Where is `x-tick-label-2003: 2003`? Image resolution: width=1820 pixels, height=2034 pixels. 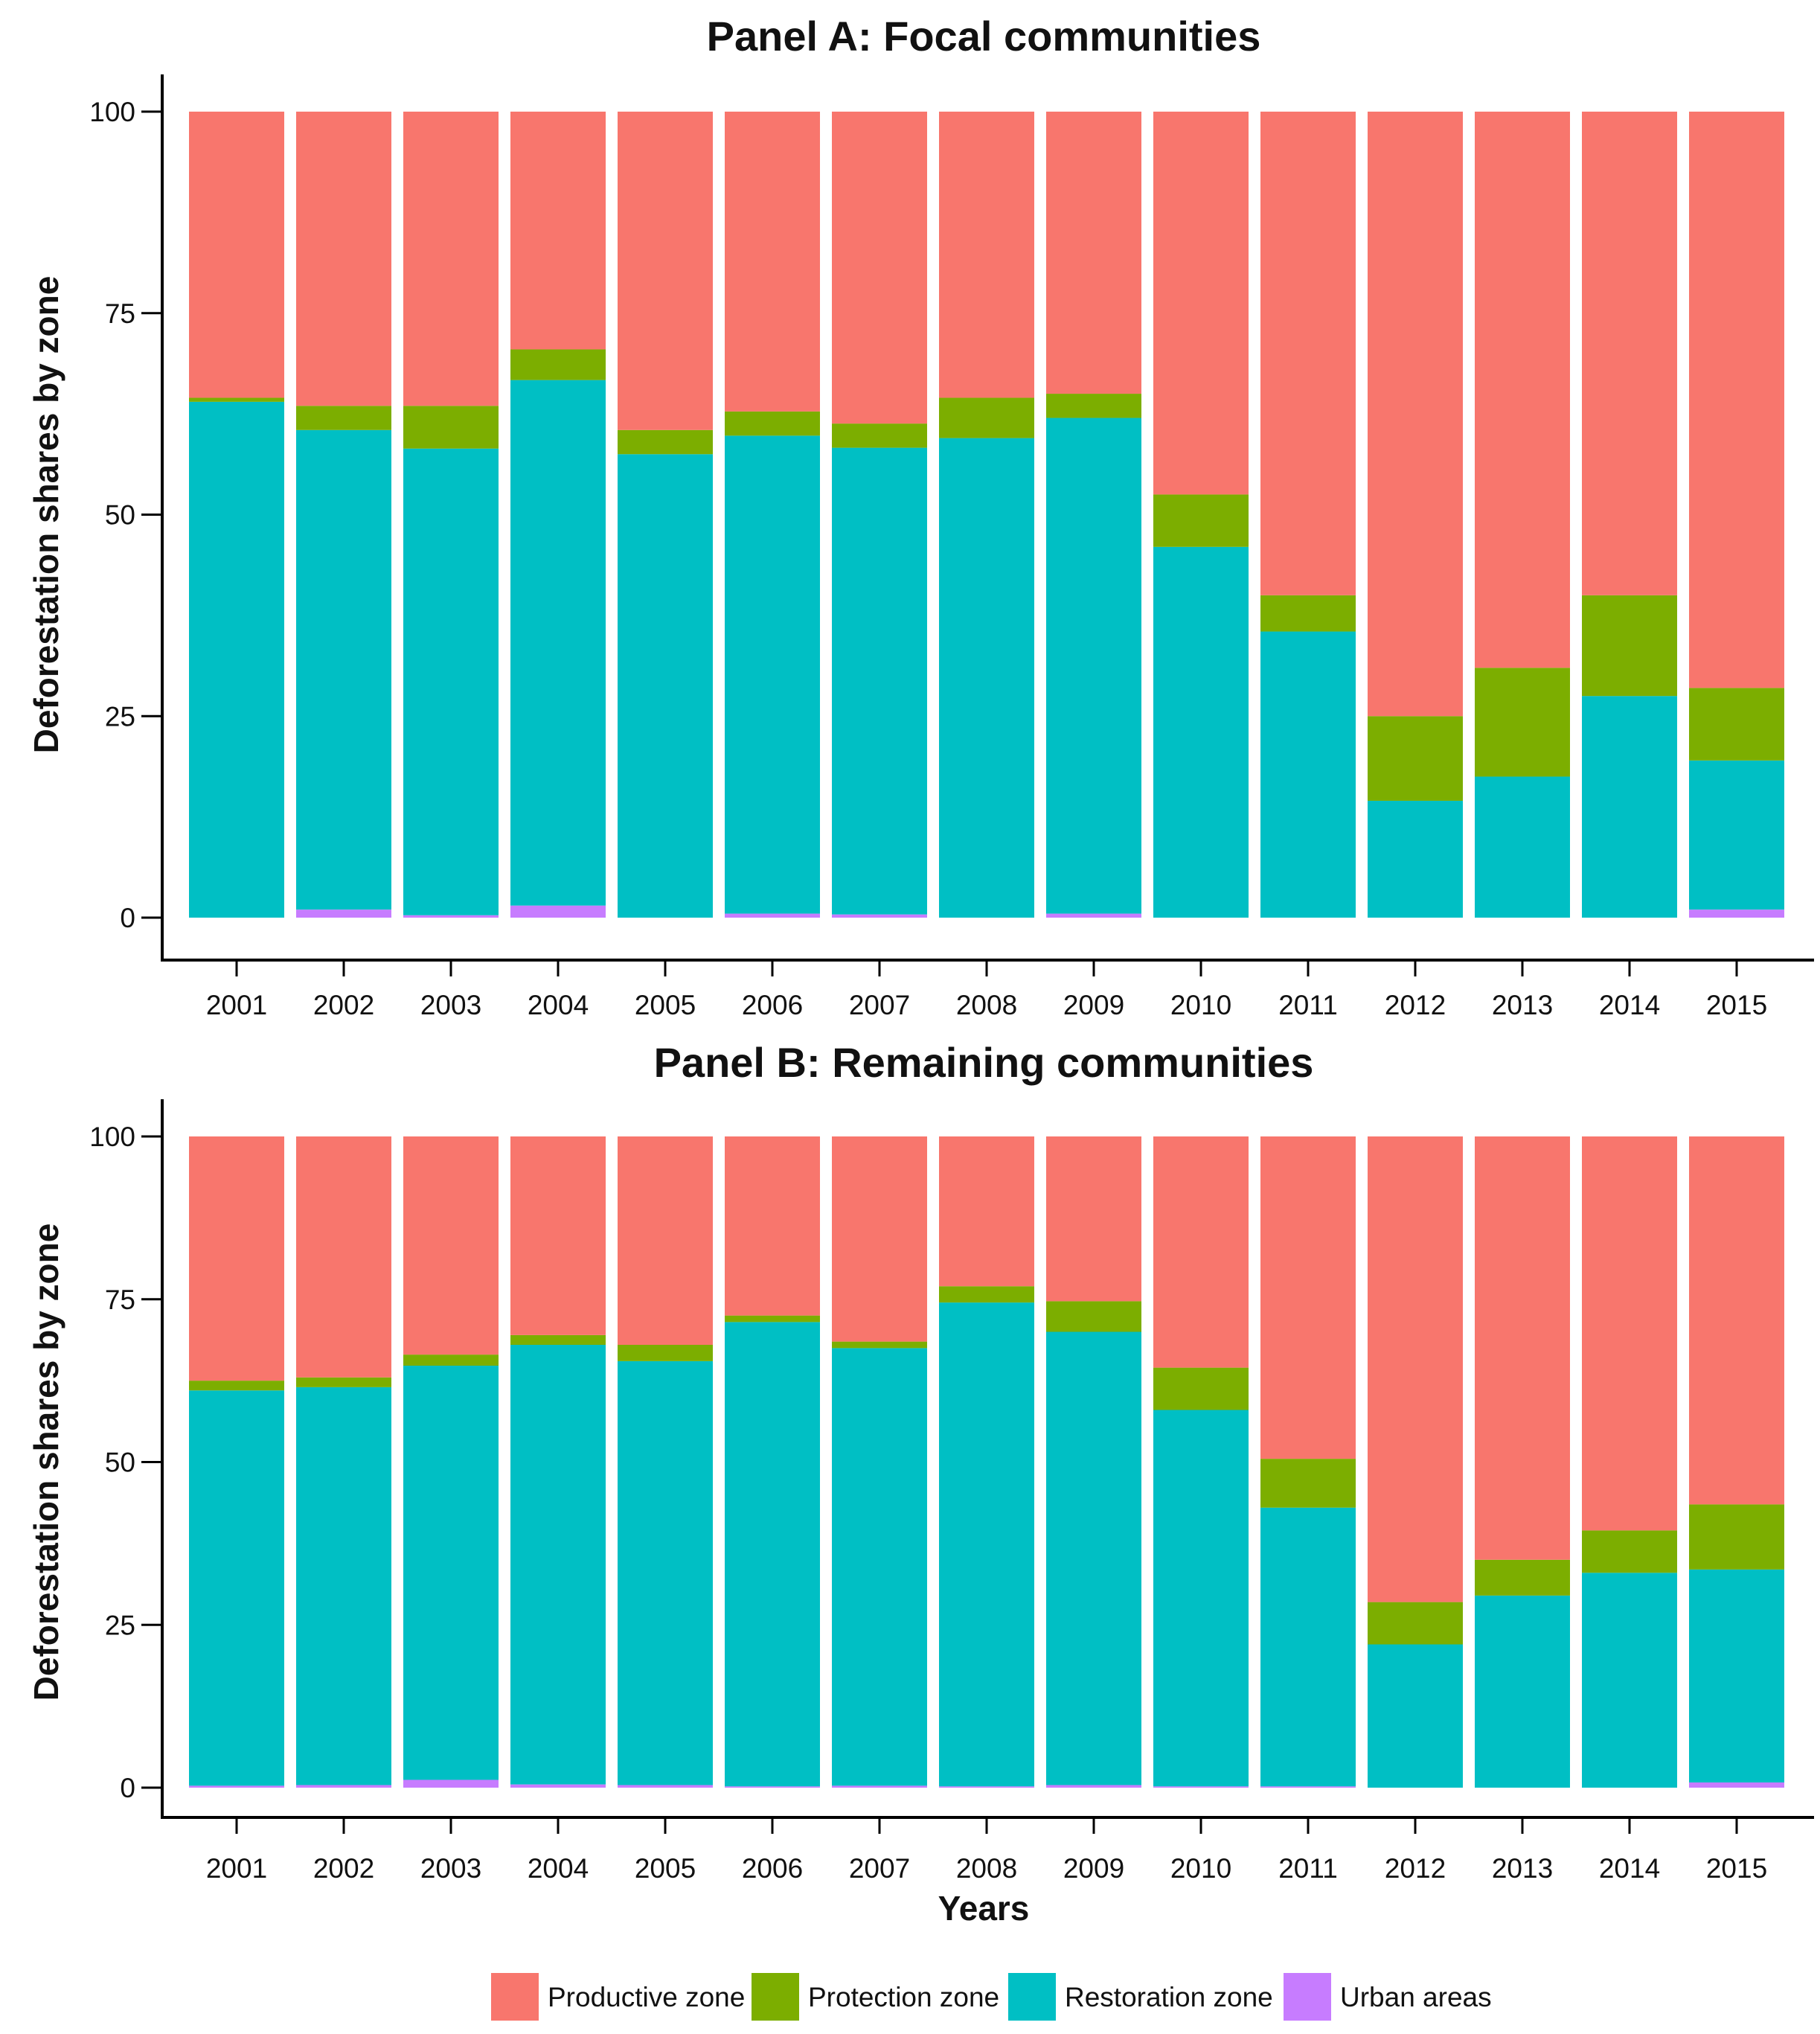 x-tick-label-2003: 2003 is located at coordinates (450, 1868).